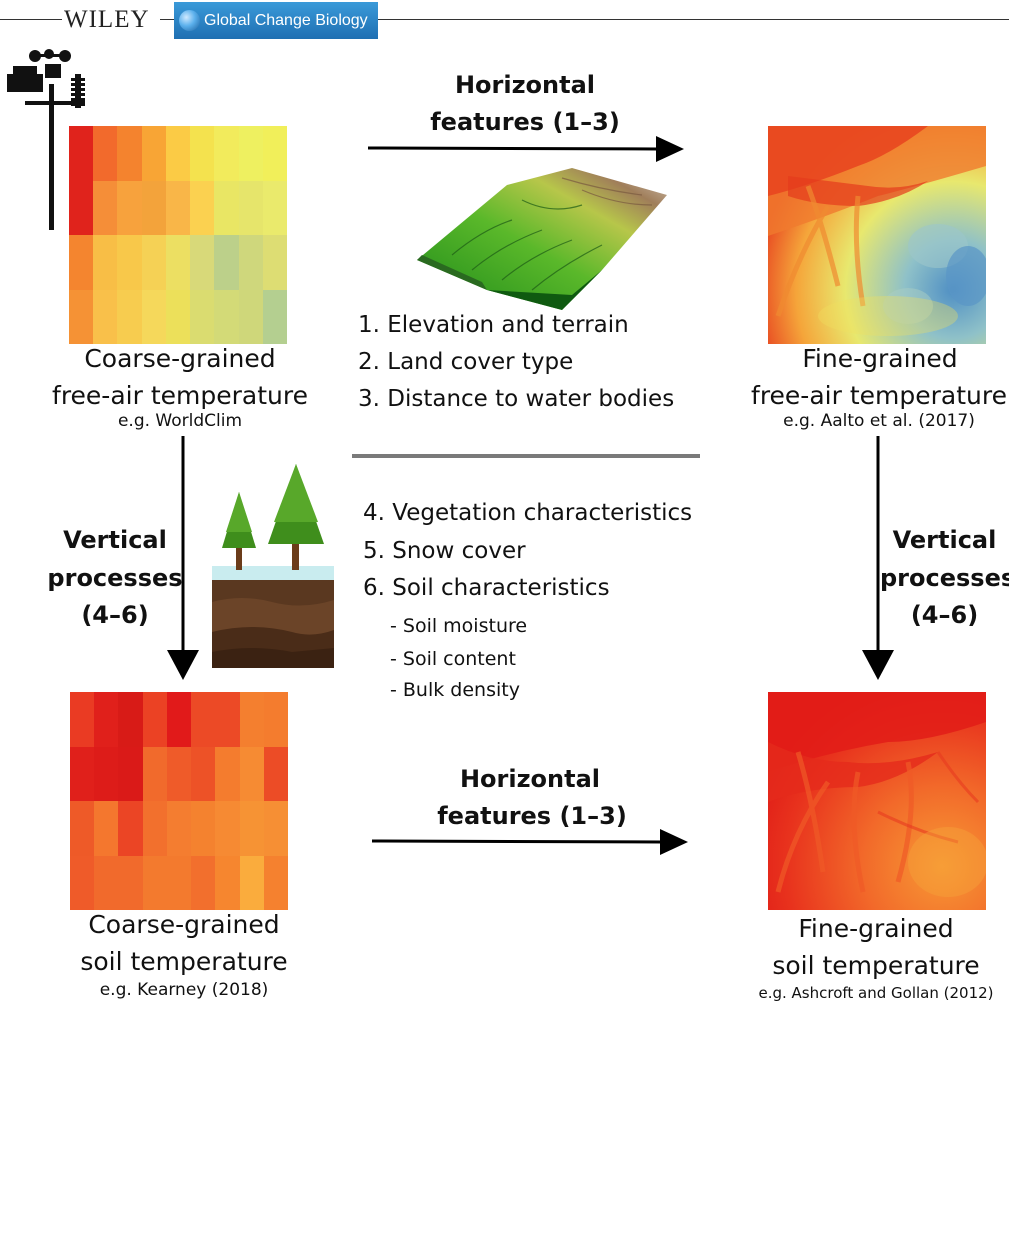 The image size is (1009, 1256). What do you see at coordinates (528, 513) in the screenshot?
I see `process-item-4: 4. Vegetation characteristics` at bounding box center [528, 513].